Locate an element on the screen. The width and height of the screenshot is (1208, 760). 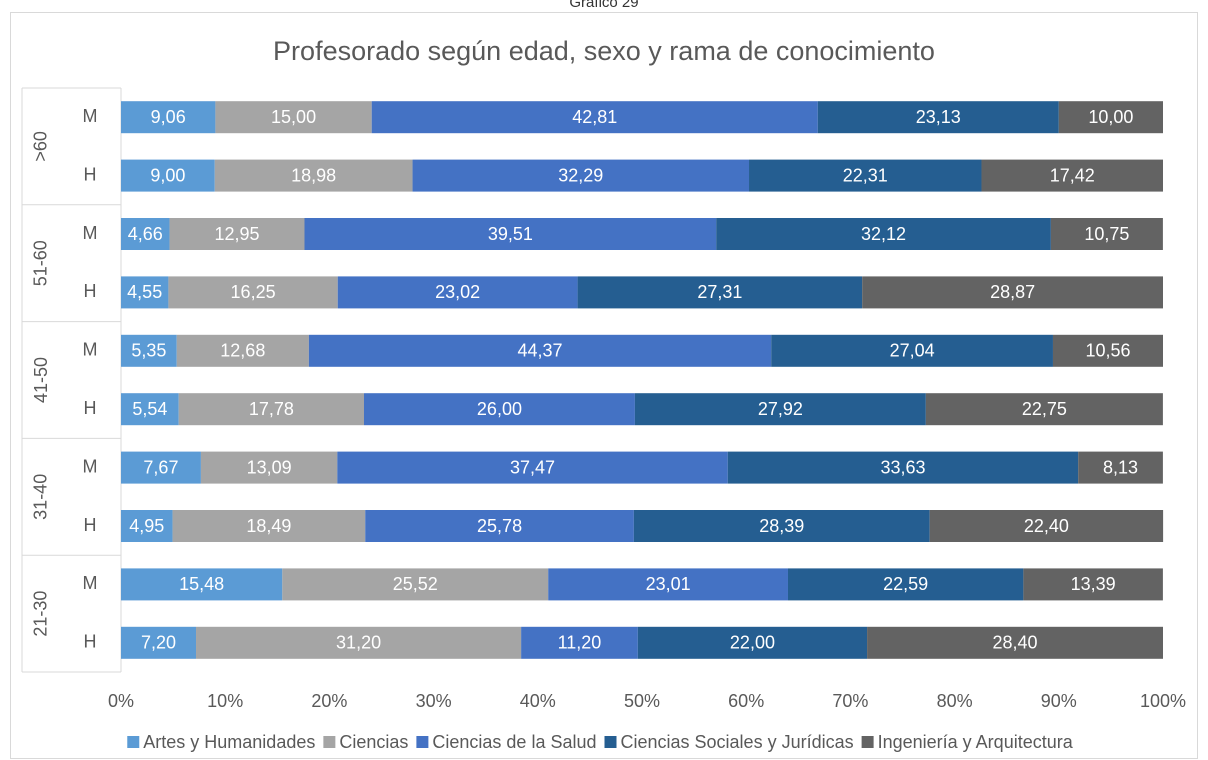
legend-label: Ciencias de la Salud is located at coordinates (514, 742).